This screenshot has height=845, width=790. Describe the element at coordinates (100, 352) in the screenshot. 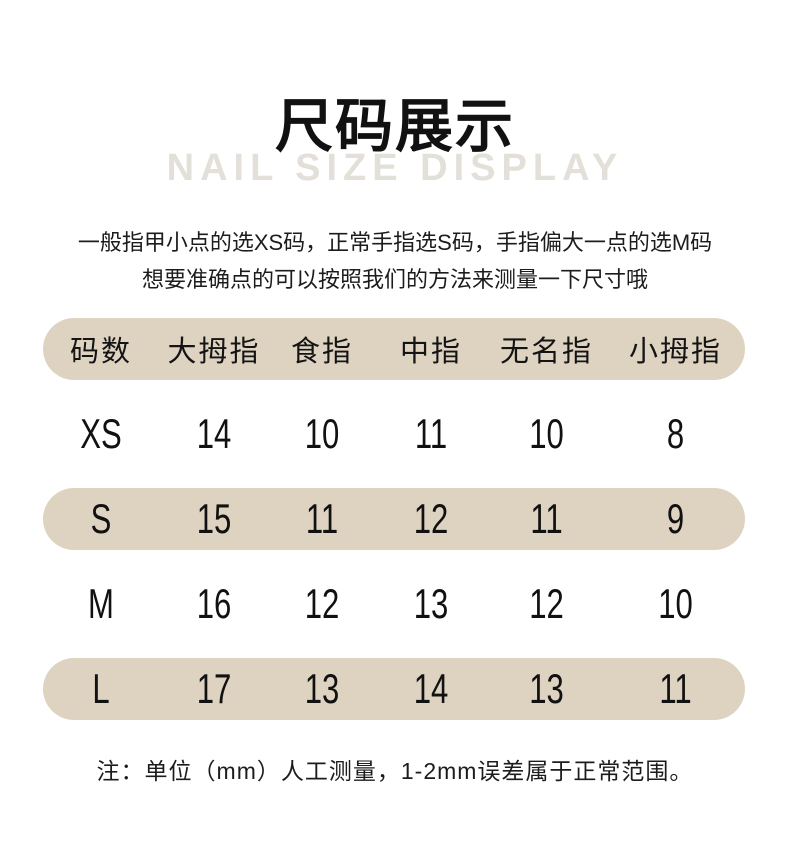

I see `column-header-size: 码数` at that location.